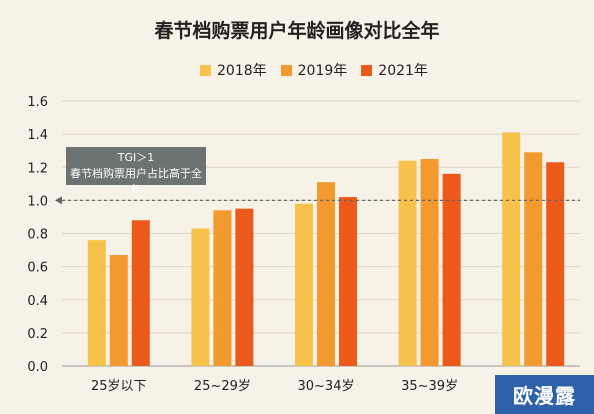 The image size is (594, 414). I want to click on legend-label-2021: 2021年, so click(403, 71).